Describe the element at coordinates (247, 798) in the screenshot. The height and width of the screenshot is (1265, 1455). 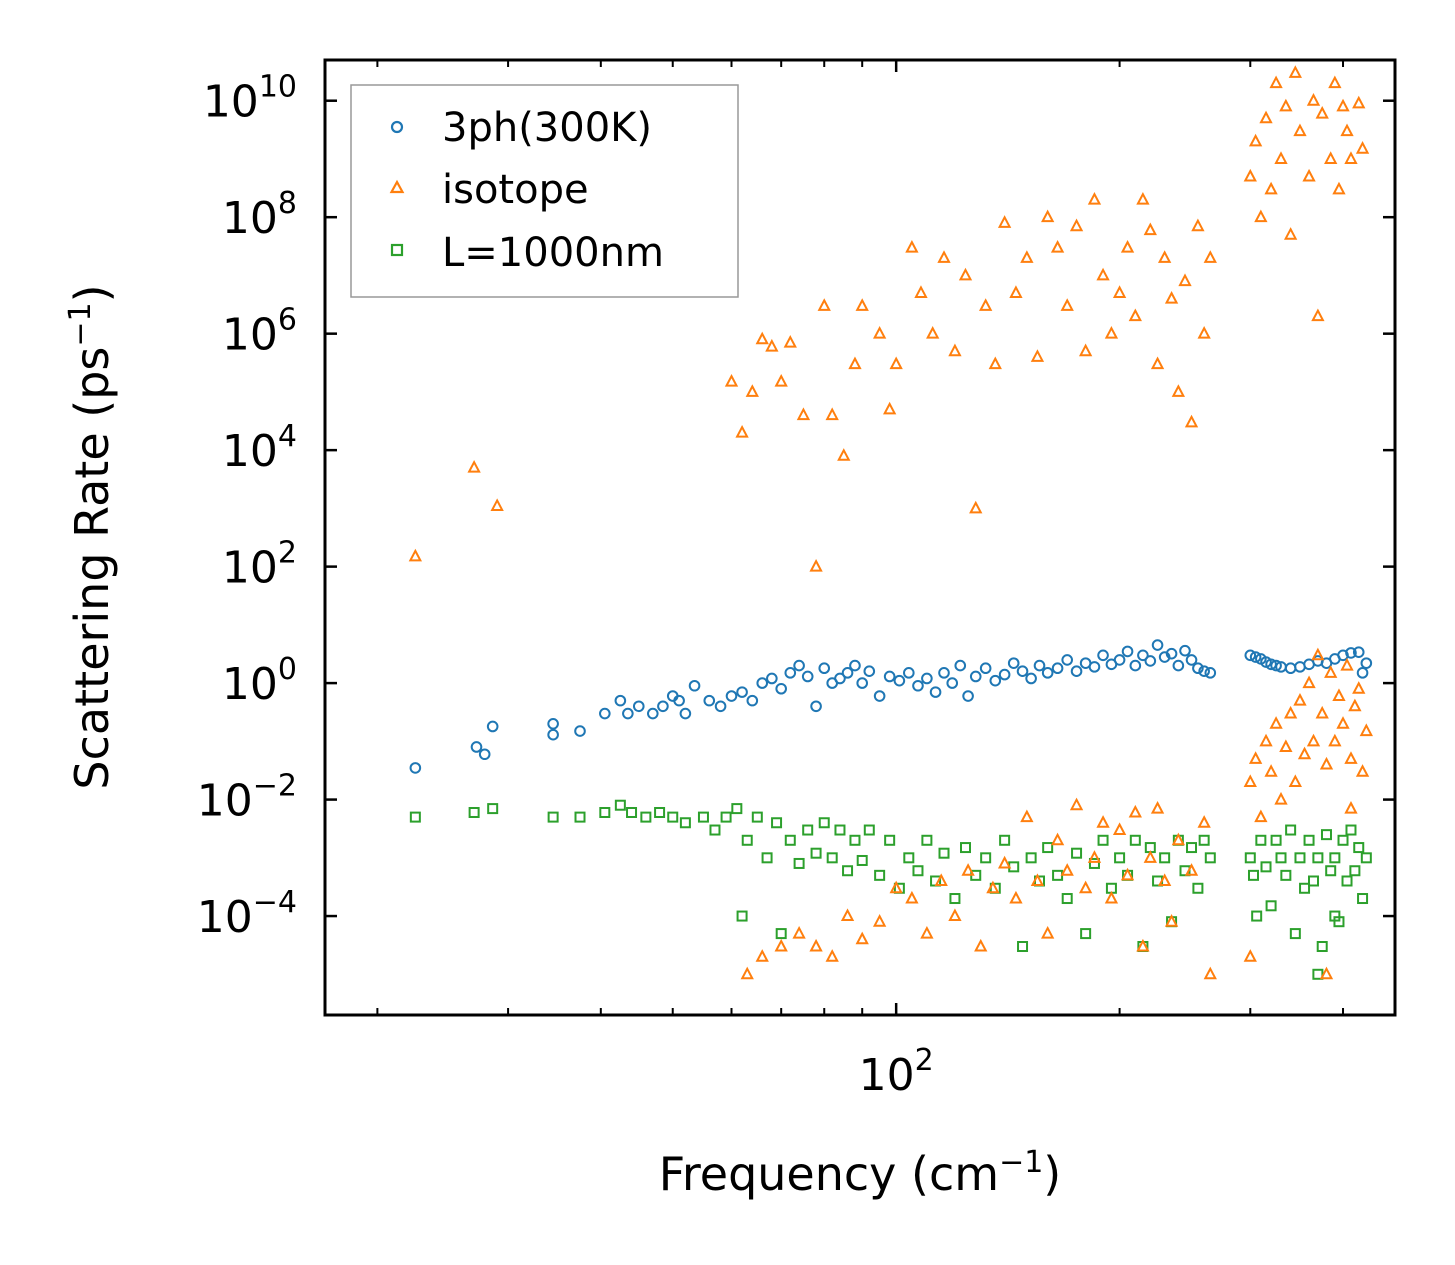
I see `y-tick-label: 10⁻²` at that location.